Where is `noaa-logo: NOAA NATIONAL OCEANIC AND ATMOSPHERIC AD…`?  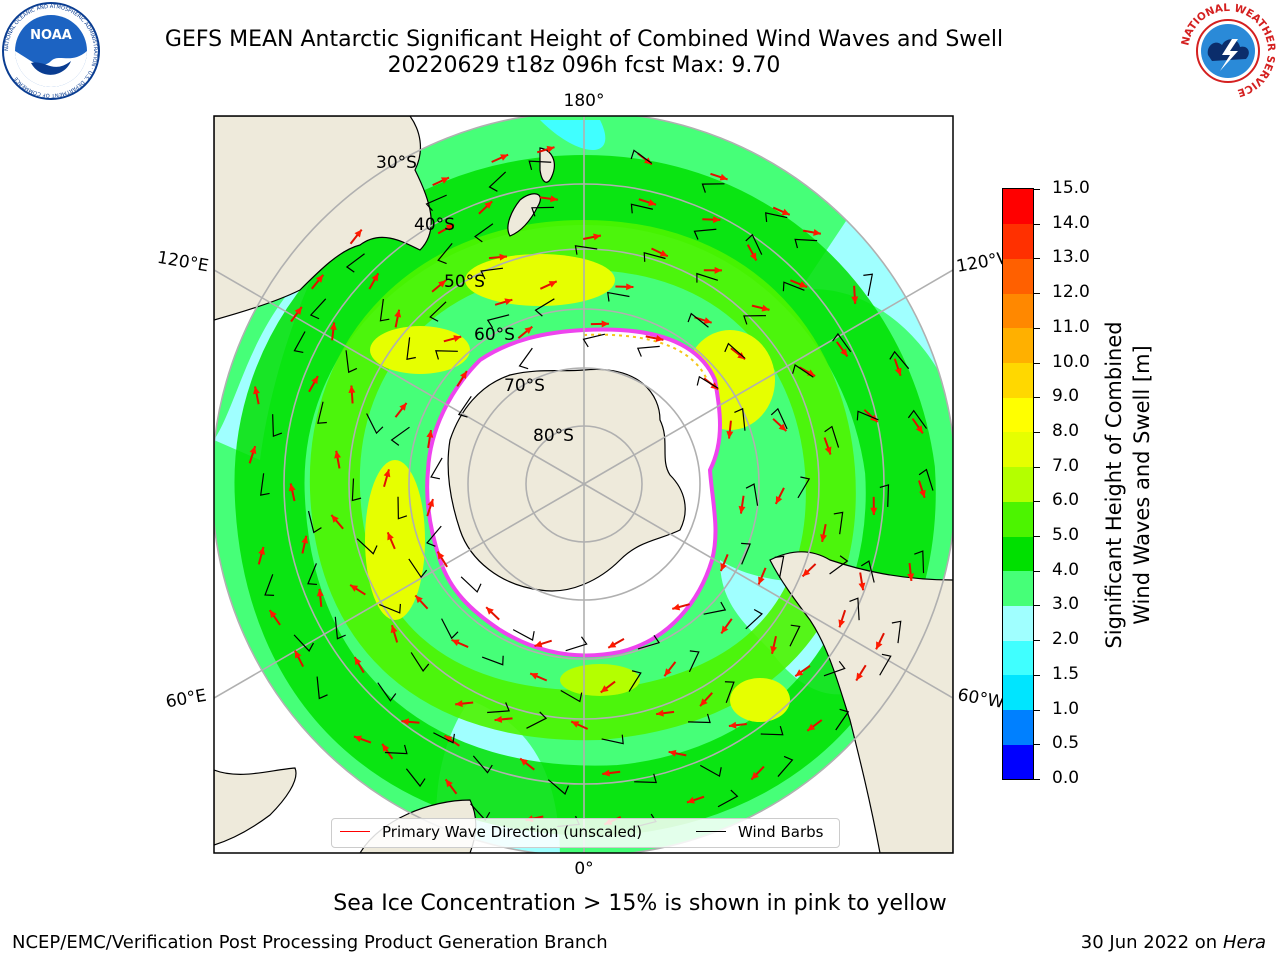 noaa-logo: NOAA NATIONAL OCEANIC AND ATMOSPHERIC AD… is located at coordinates (51, 51).